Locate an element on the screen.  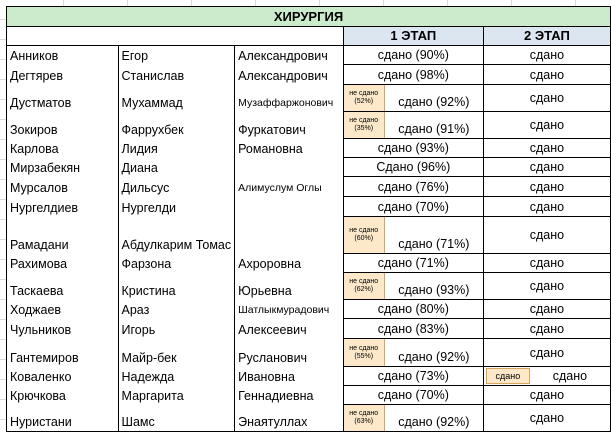
patronymic-cell: Фуркатович is located at coordinates (289, 125).